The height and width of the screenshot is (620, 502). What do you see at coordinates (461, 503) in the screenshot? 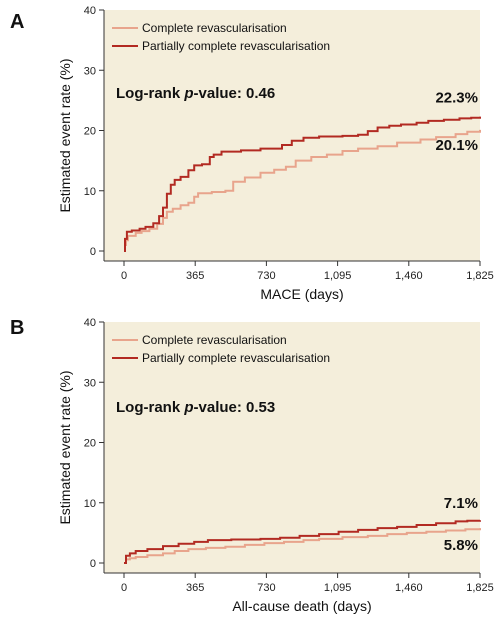
I see `end-value-label-partial: 7.1%` at bounding box center [461, 503].